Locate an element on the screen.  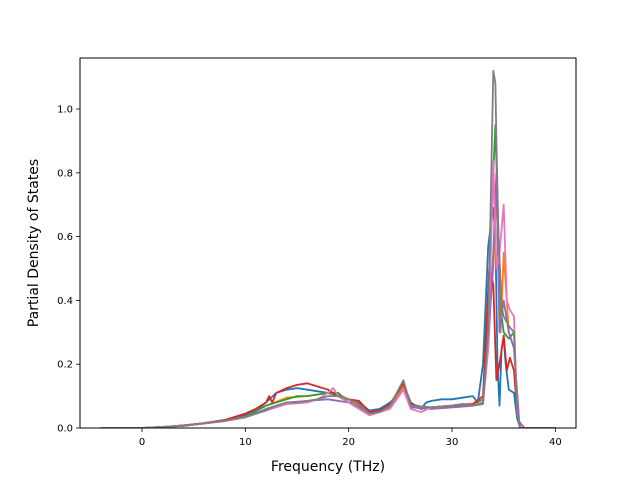
x-axis-ticks: 0 10 20 30 40 is located at coordinates (350, 438).